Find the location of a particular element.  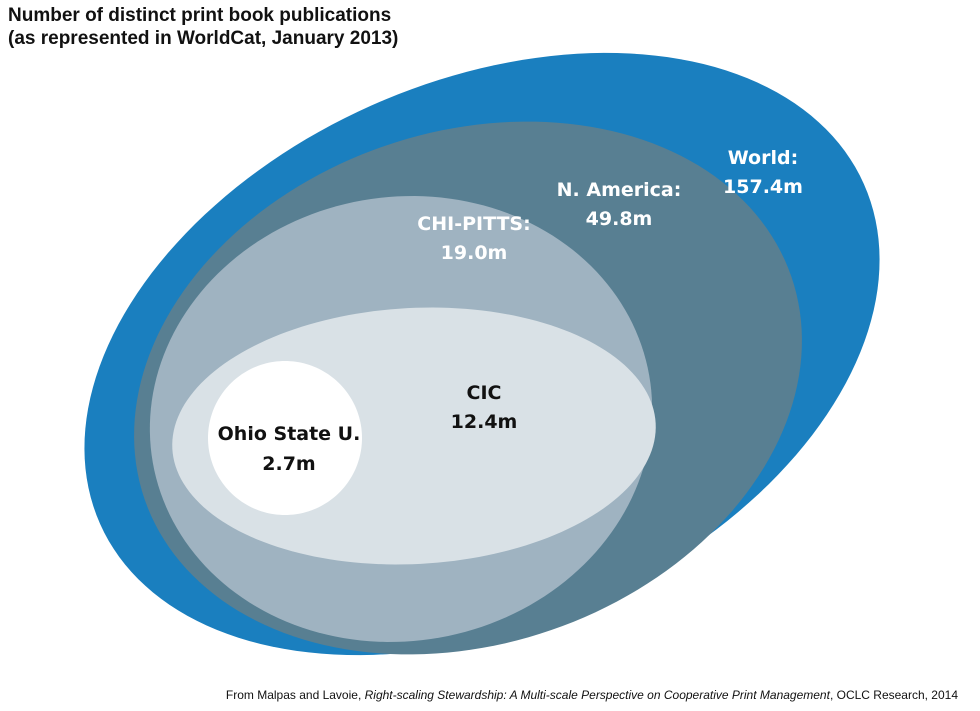

citation-suffix: , OCLC Research, 2014 is located at coordinates (893, 695).